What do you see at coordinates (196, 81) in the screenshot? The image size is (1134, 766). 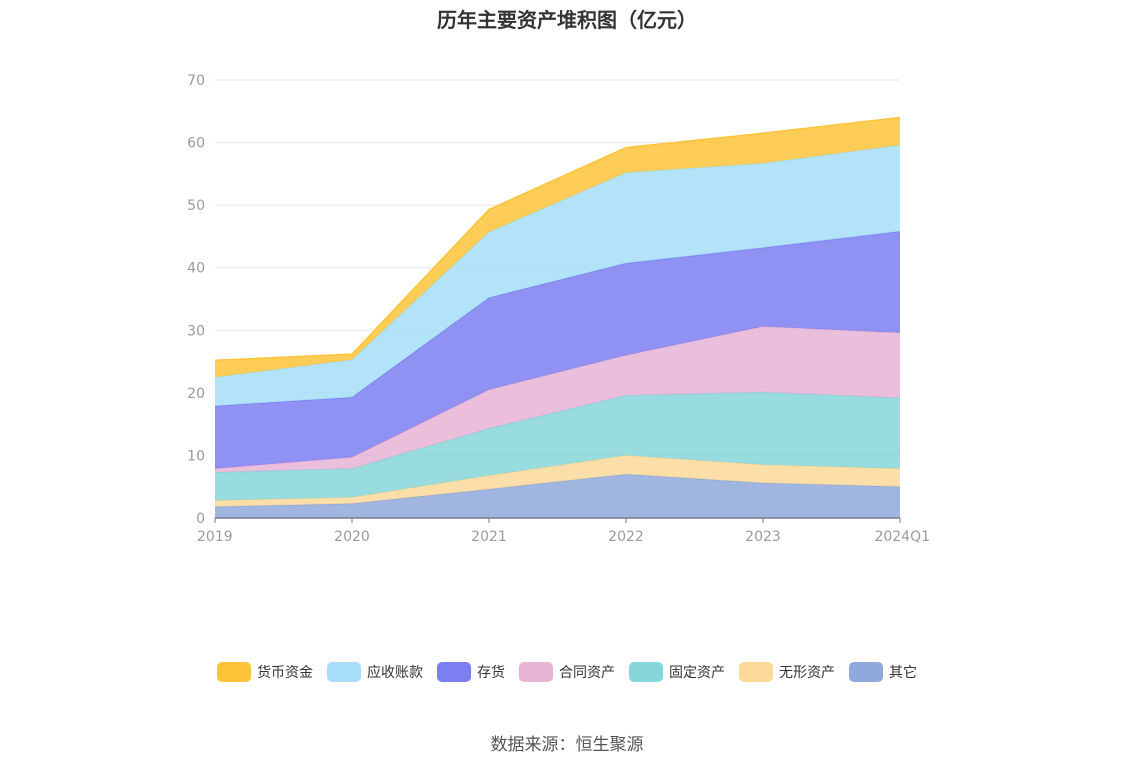 I see `y-tick-label: 70` at bounding box center [196, 81].